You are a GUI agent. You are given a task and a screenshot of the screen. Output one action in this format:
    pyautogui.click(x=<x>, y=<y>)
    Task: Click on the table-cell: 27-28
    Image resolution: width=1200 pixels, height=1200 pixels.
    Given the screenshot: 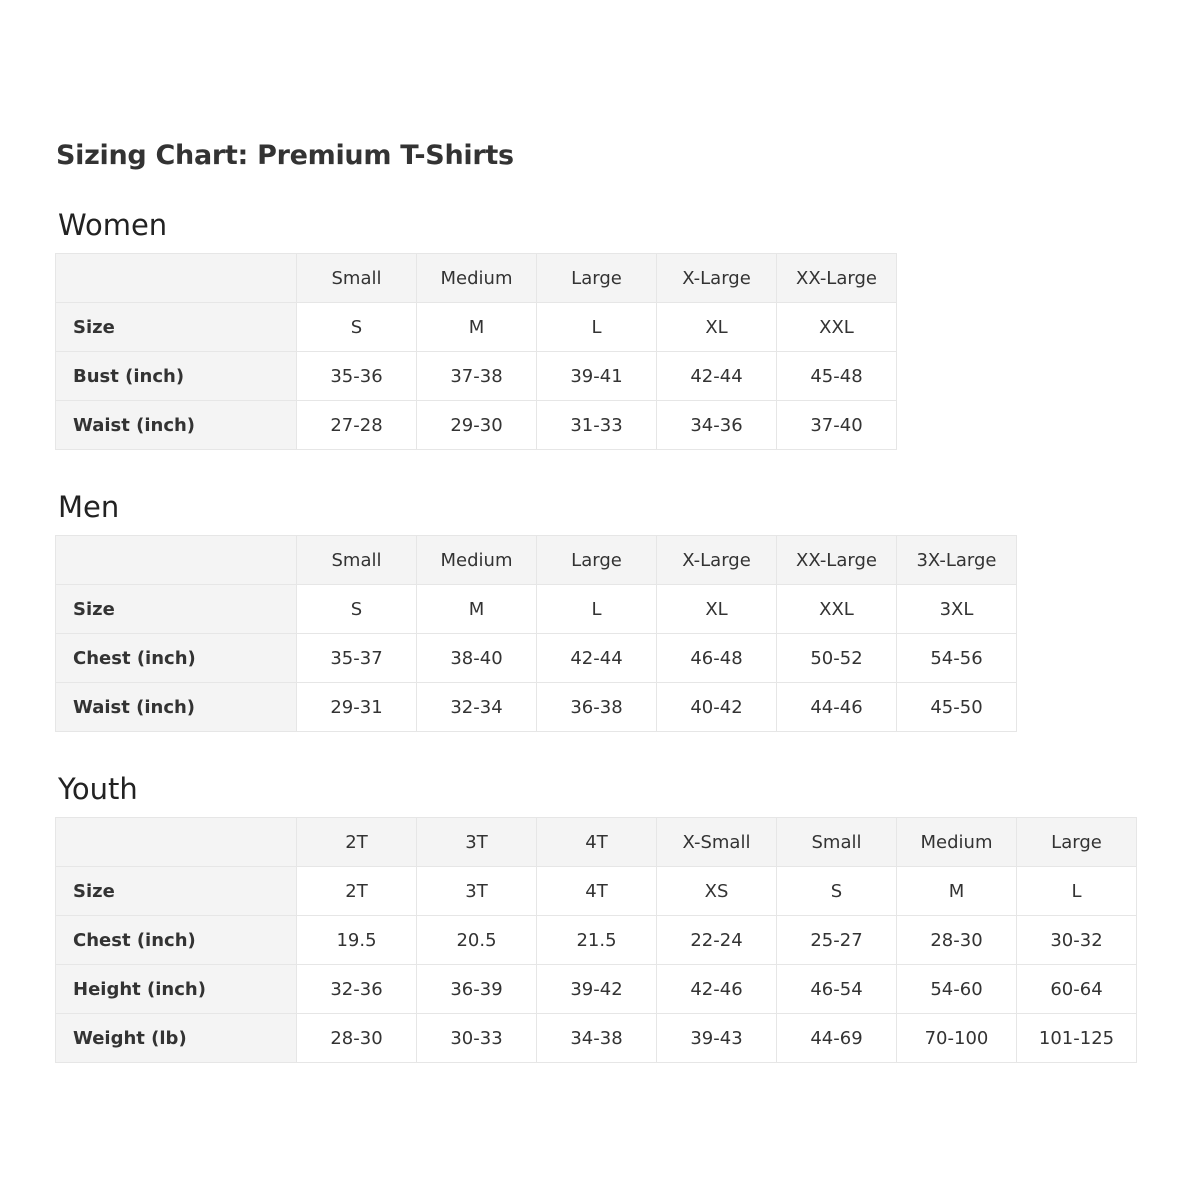 What is the action you would take?
    pyautogui.click(x=356, y=425)
    